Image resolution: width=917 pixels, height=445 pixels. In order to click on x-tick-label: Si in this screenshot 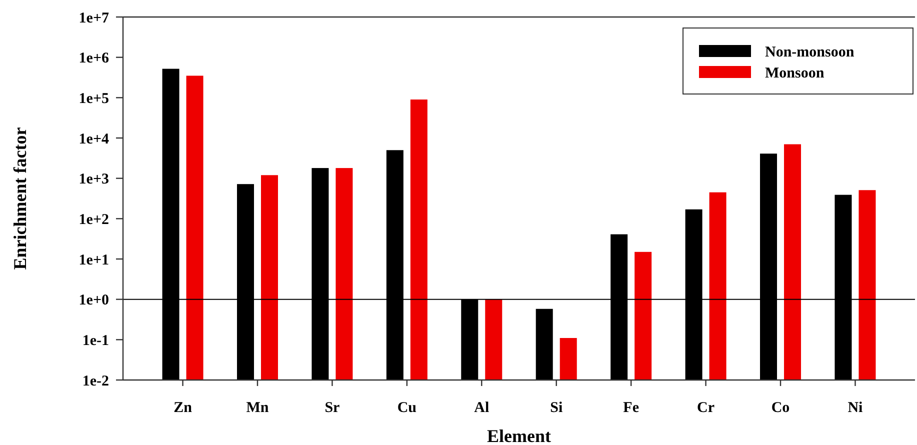, I will do `click(556, 408)`.